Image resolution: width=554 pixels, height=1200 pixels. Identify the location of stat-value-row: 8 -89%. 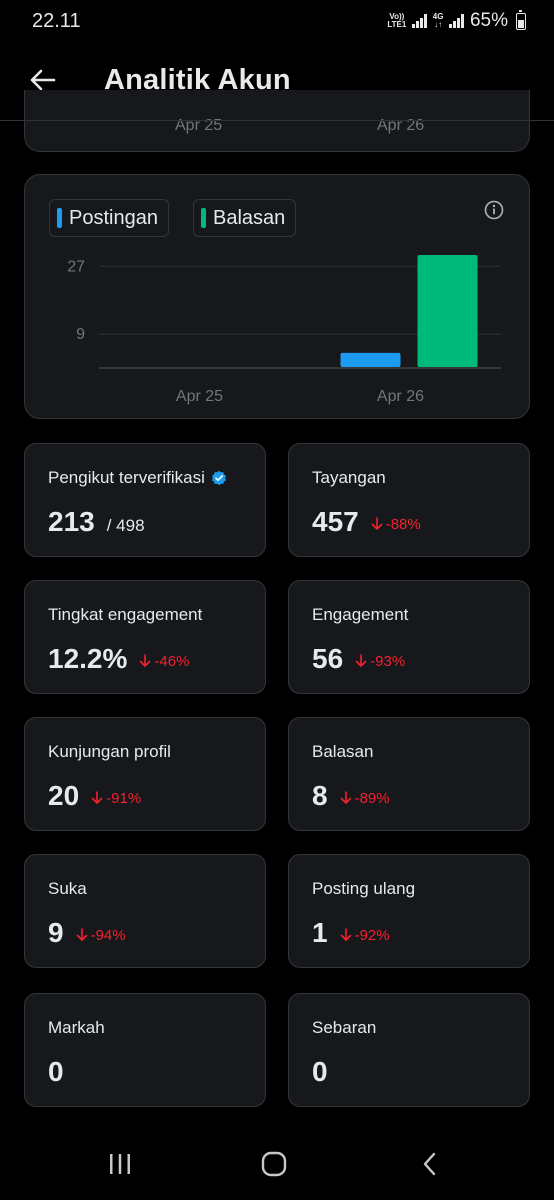
(351, 796).